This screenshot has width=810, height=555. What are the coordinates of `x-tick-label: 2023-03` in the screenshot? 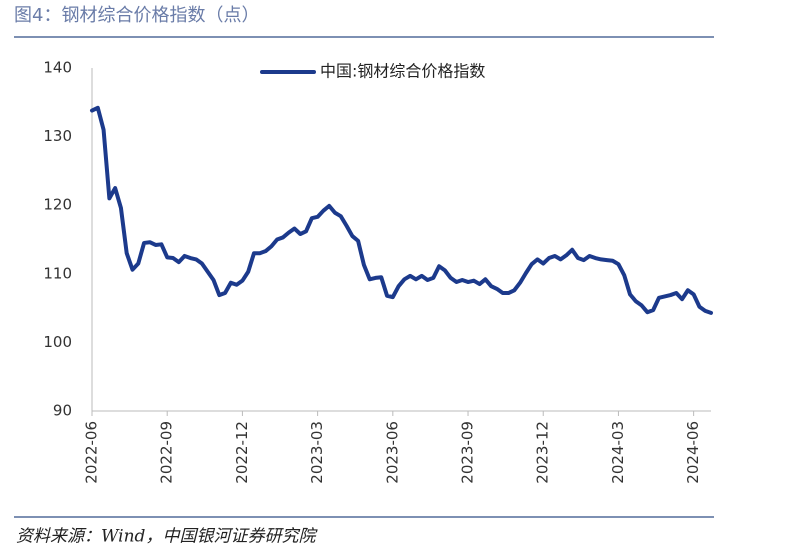 It's located at (317, 452).